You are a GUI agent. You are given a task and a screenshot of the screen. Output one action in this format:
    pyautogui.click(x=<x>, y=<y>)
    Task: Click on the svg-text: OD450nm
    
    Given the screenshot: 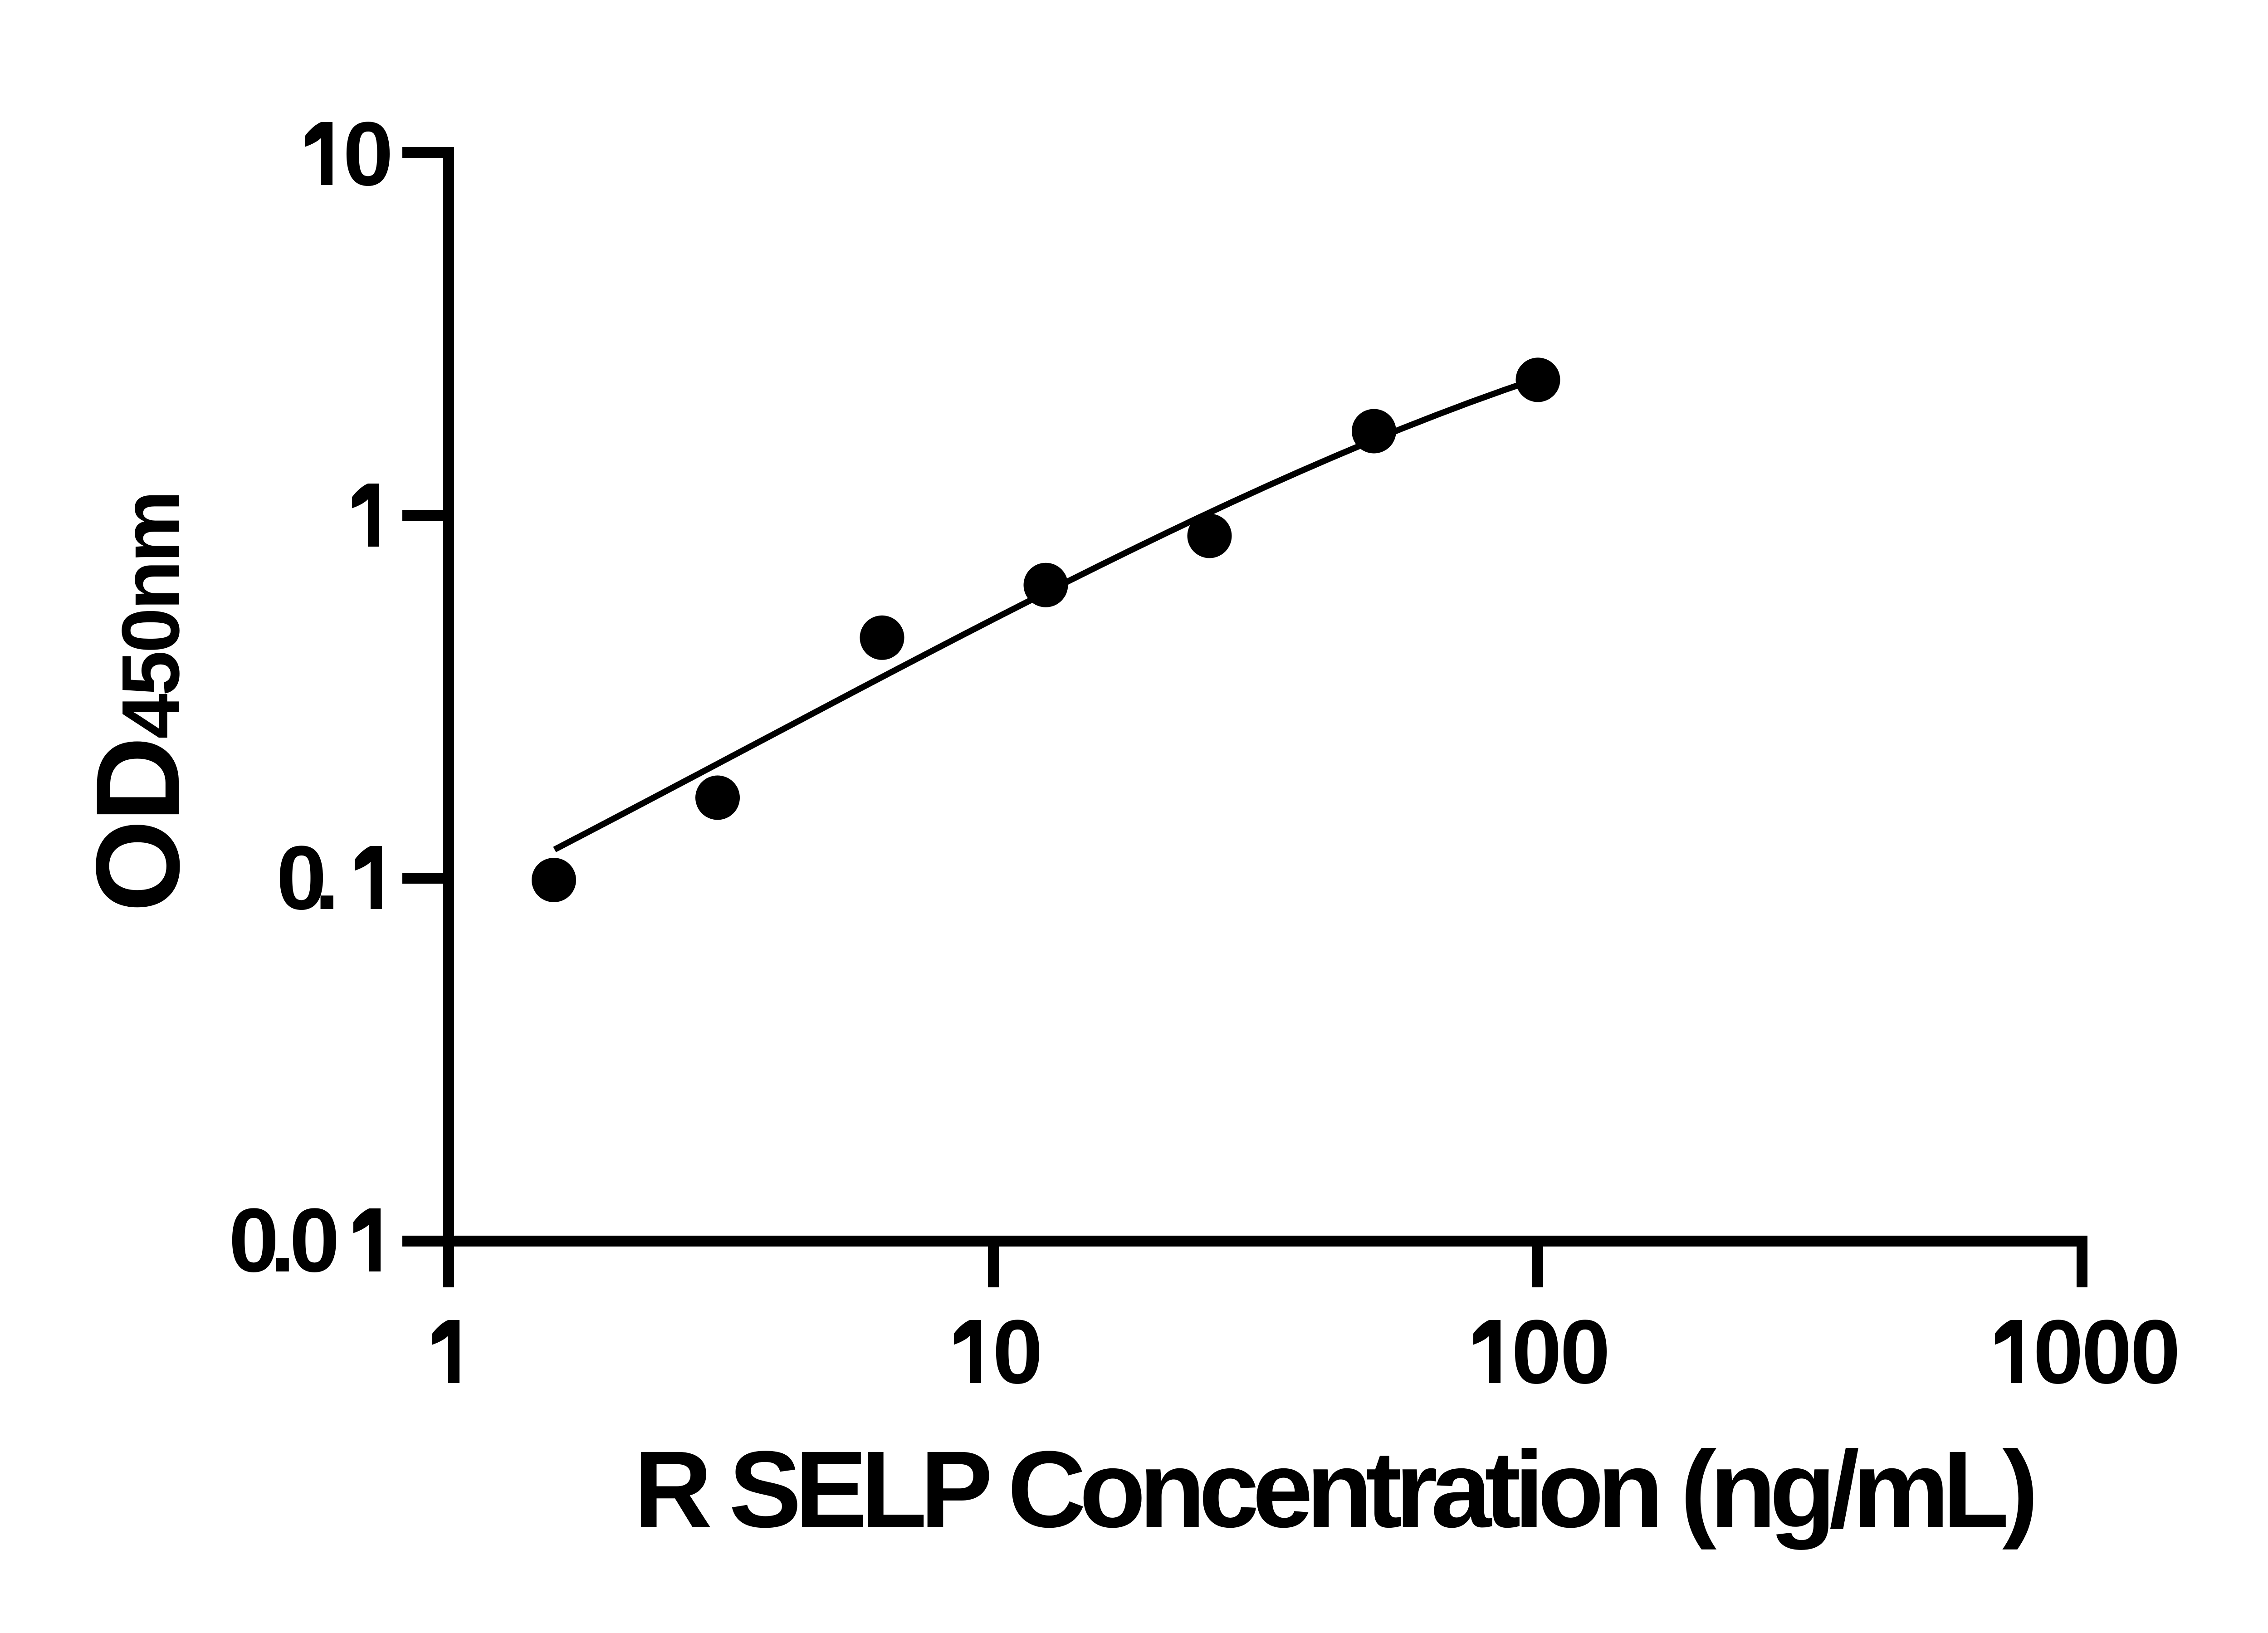 What is the action you would take?
    pyautogui.click(x=137, y=702)
    